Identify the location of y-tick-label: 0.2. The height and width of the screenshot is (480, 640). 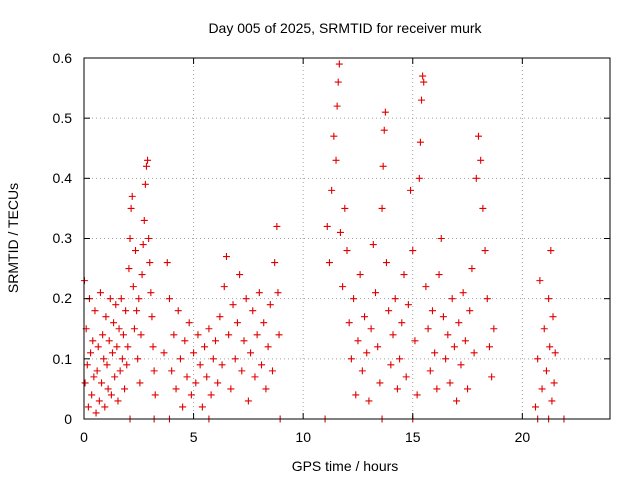
(63, 298).